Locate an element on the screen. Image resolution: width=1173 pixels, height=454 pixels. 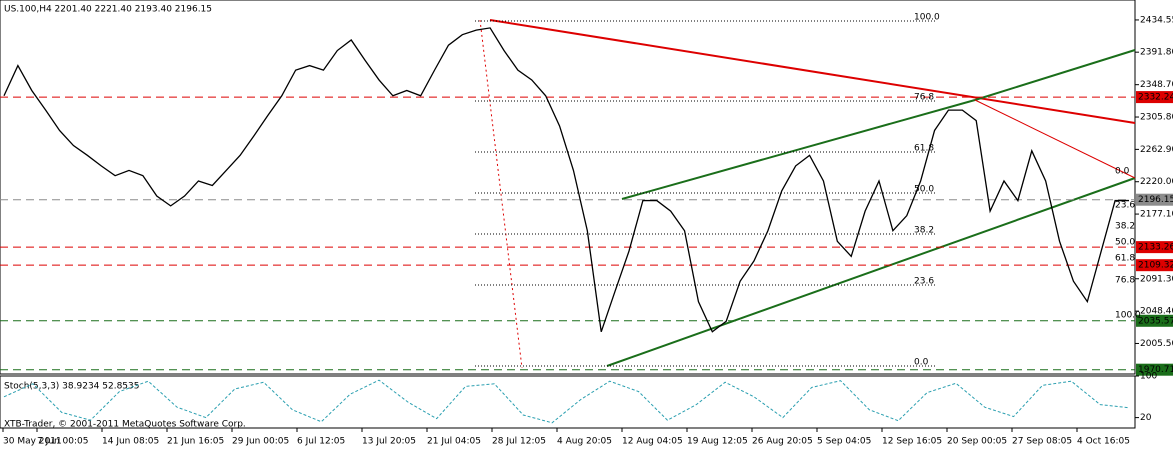
level-label: 2196.15 is located at coordinates (1155, 200).